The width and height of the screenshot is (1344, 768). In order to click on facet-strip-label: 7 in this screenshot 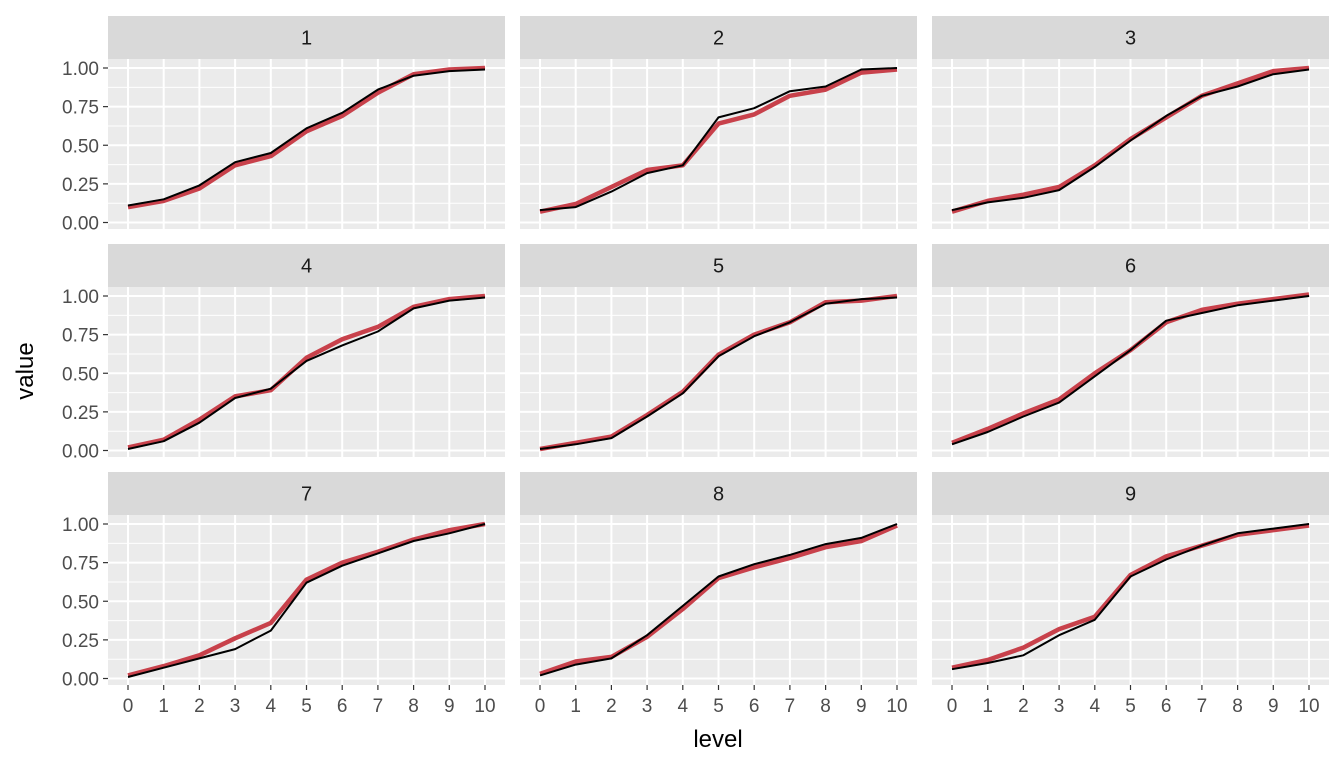, I will do `click(306, 495)`.